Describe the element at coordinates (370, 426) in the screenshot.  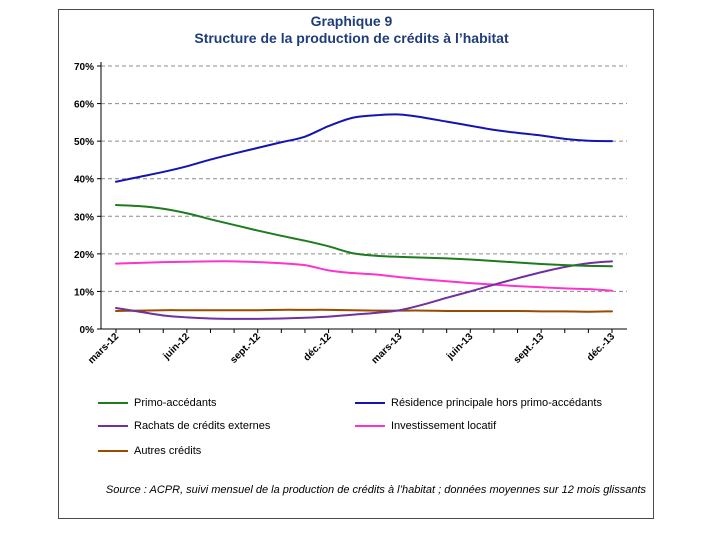
I see `legend-swatch-investissement` at that location.